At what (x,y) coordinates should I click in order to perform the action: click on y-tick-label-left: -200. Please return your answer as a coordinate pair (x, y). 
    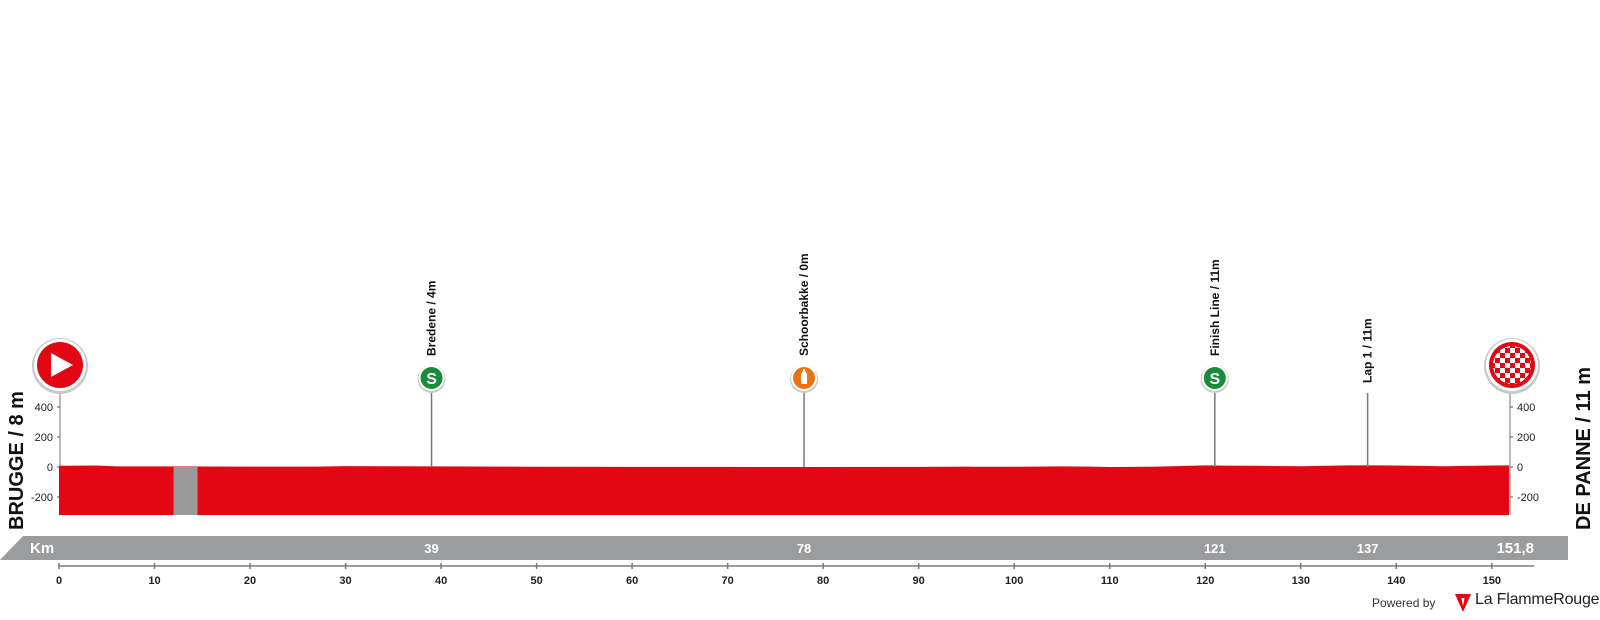
    Looking at the image, I should click on (42, 498).